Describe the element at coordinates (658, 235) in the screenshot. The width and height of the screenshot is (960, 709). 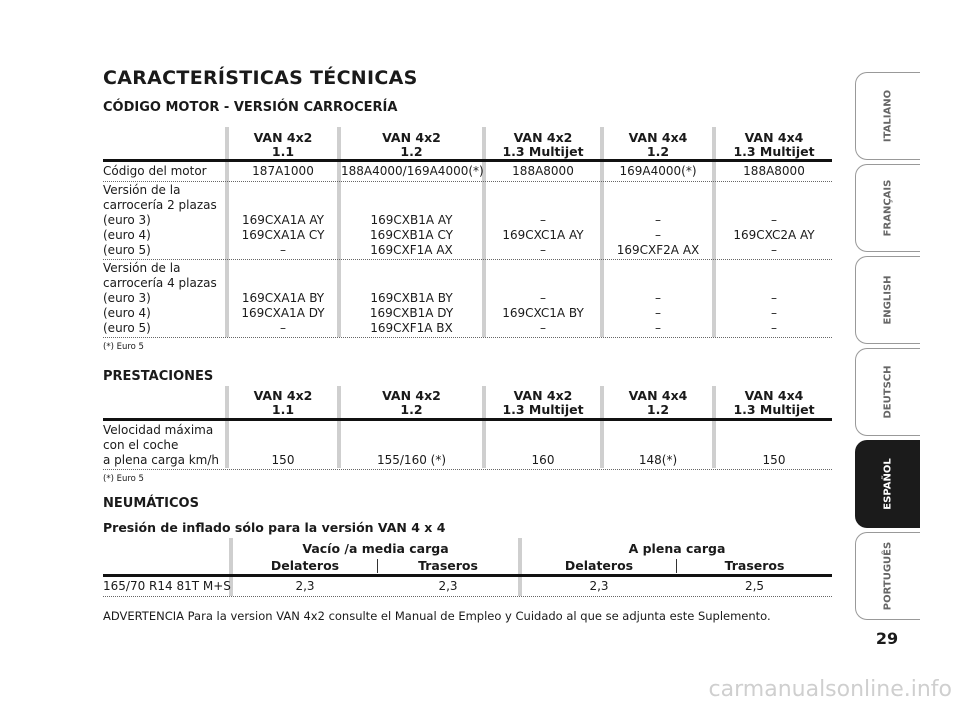
I see `table-cell: – – 169CXF2A AX` at that location.